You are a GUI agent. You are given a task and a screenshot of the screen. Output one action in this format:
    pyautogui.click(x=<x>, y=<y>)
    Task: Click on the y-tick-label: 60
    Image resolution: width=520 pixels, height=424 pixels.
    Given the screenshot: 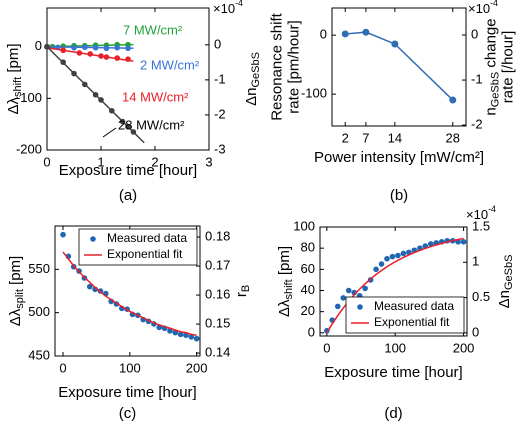 What is the action you would take?
    pyautogui.click(x=308, y=268)
    